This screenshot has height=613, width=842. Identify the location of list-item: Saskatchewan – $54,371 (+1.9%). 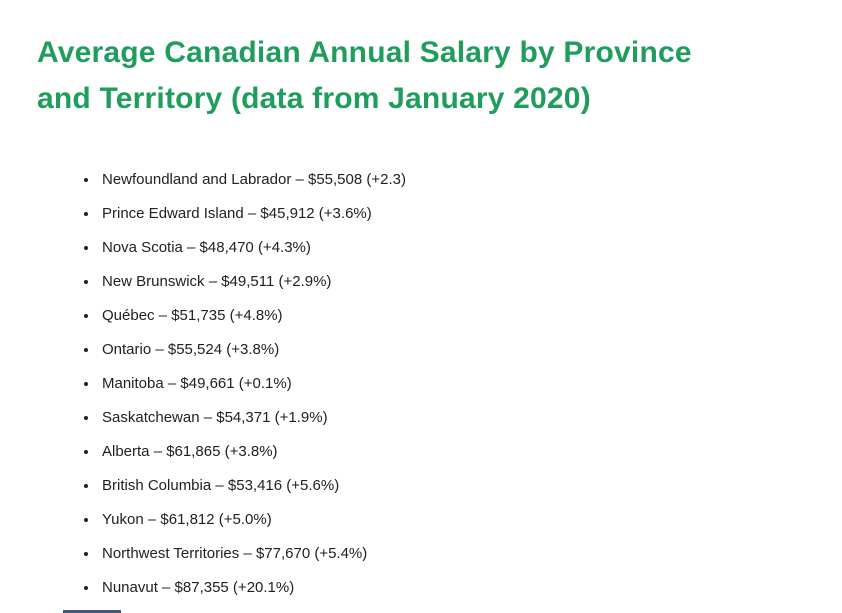
(450, 418).